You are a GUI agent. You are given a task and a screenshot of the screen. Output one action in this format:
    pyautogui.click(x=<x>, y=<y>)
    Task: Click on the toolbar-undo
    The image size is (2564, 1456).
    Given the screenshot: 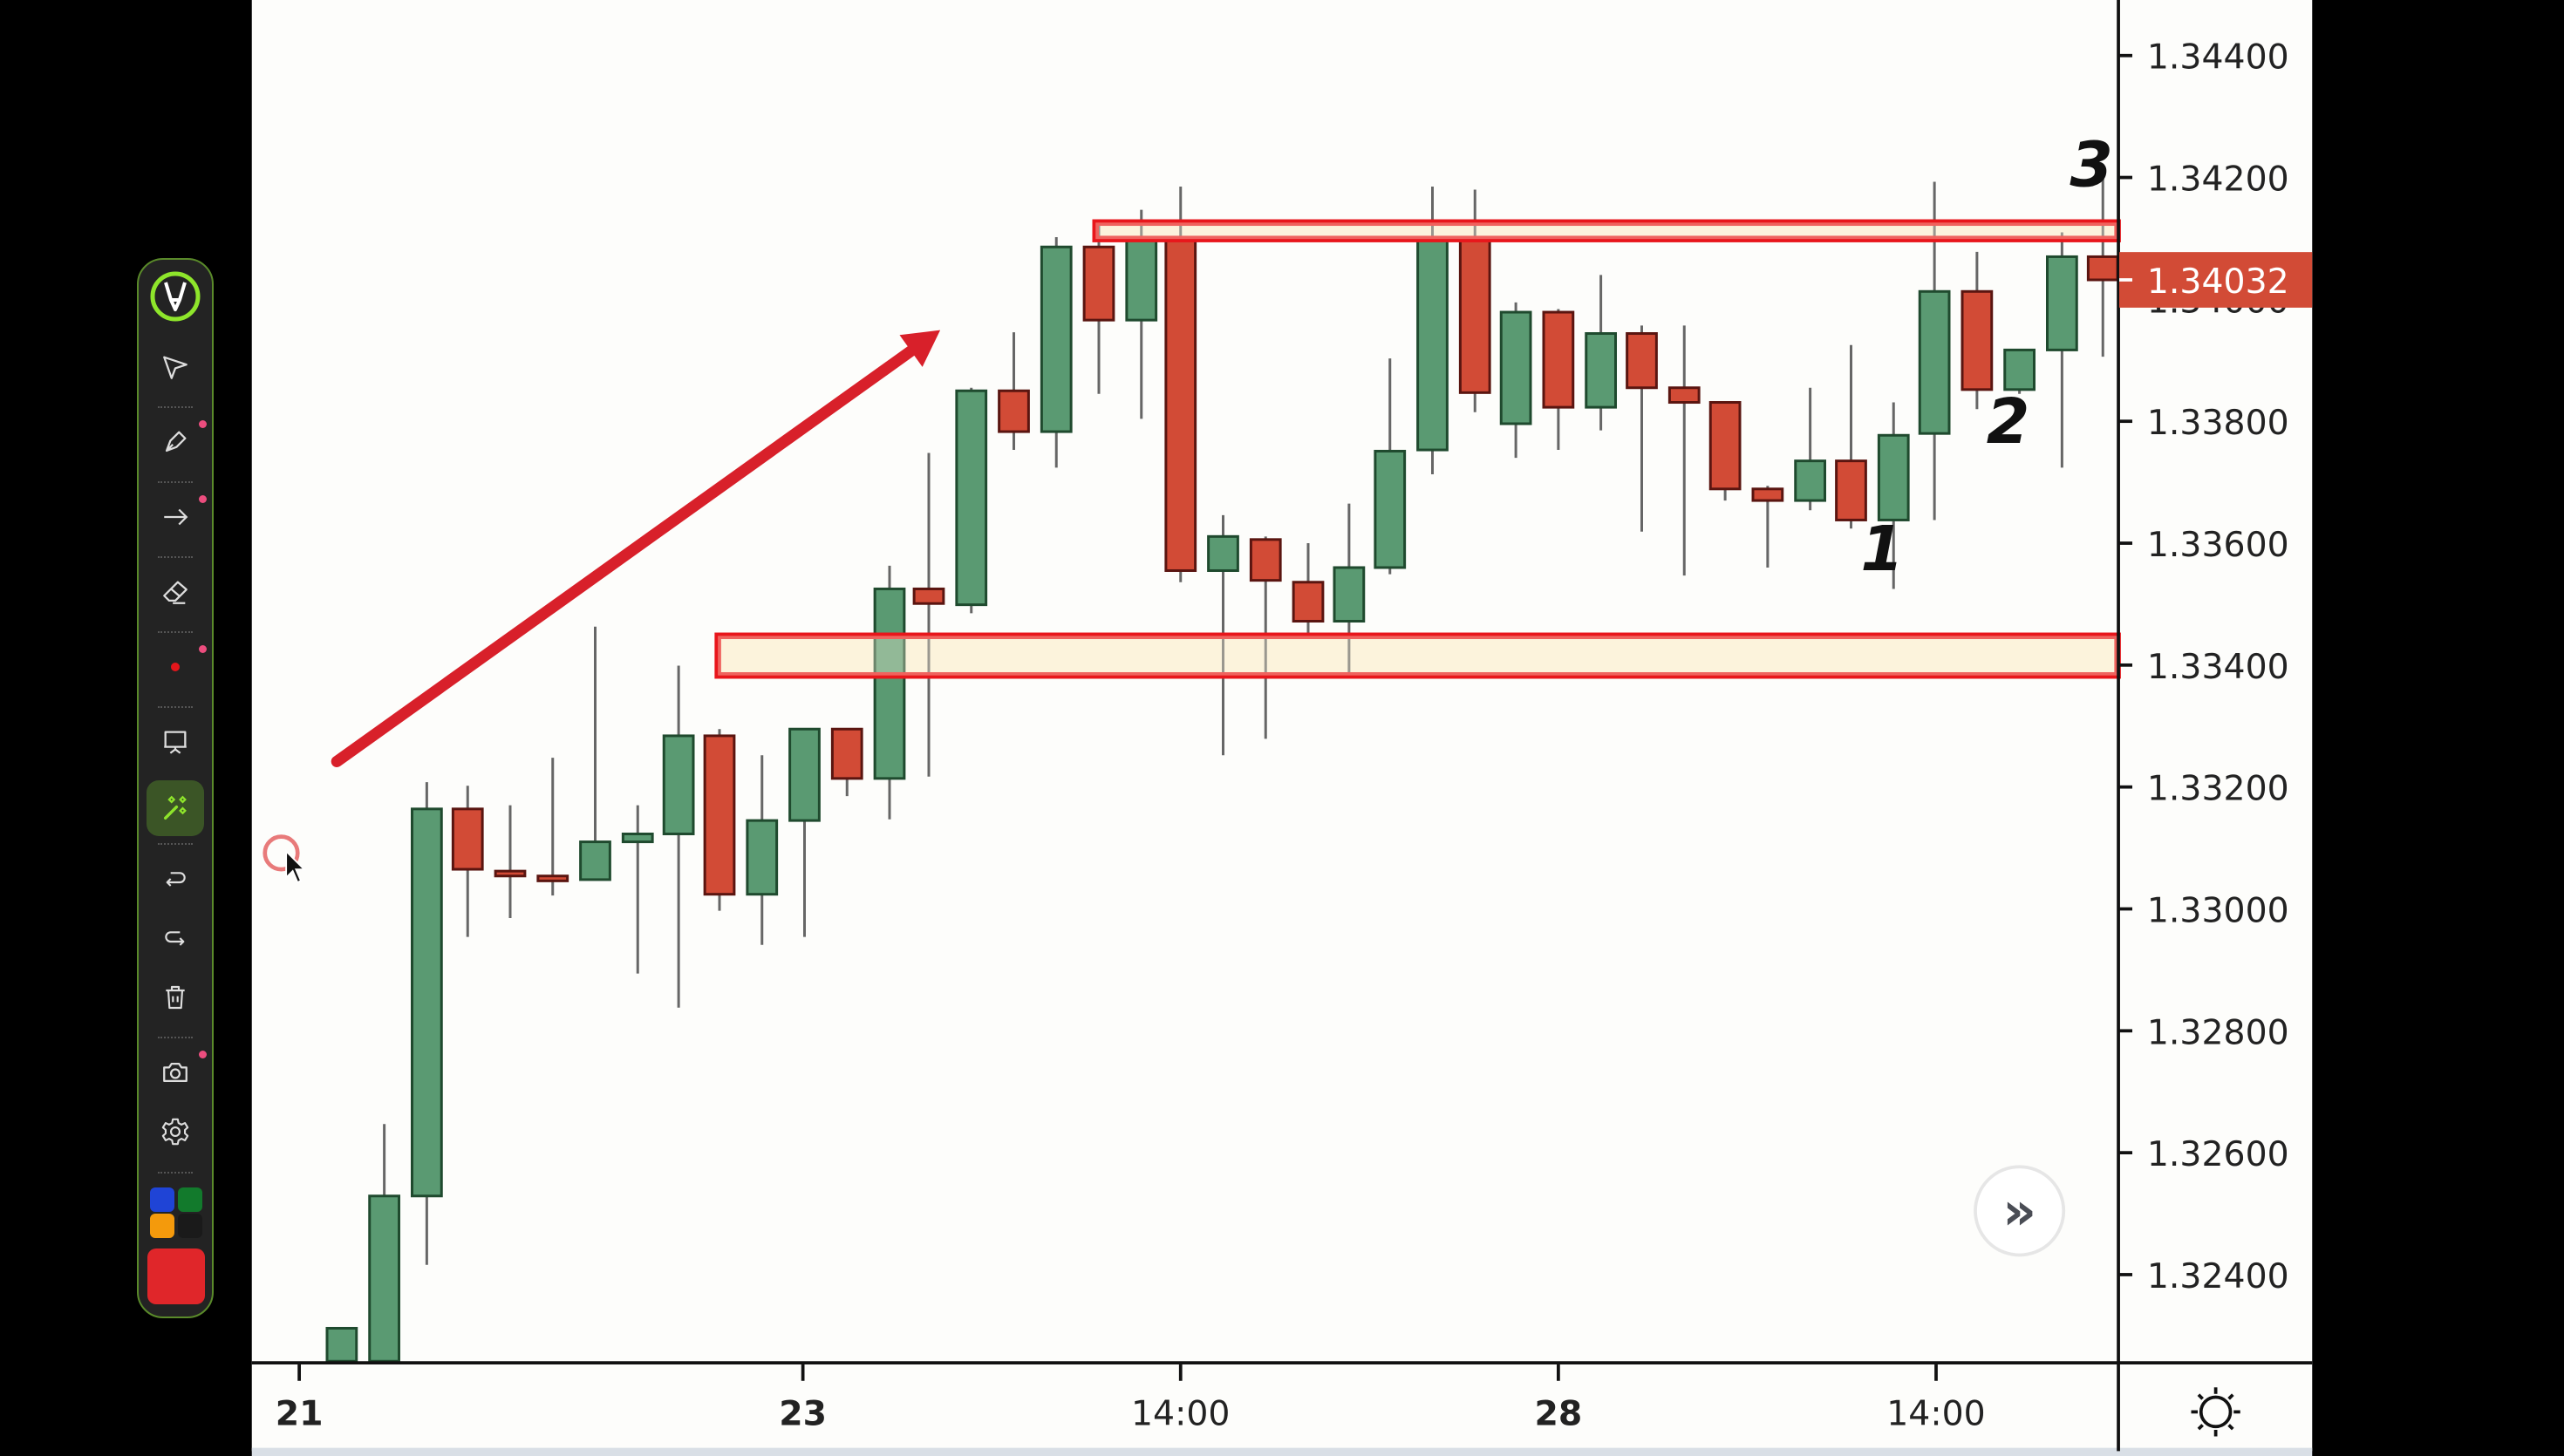 What is the action you would take?
    pyautogui.click(x=175, y=879)
    